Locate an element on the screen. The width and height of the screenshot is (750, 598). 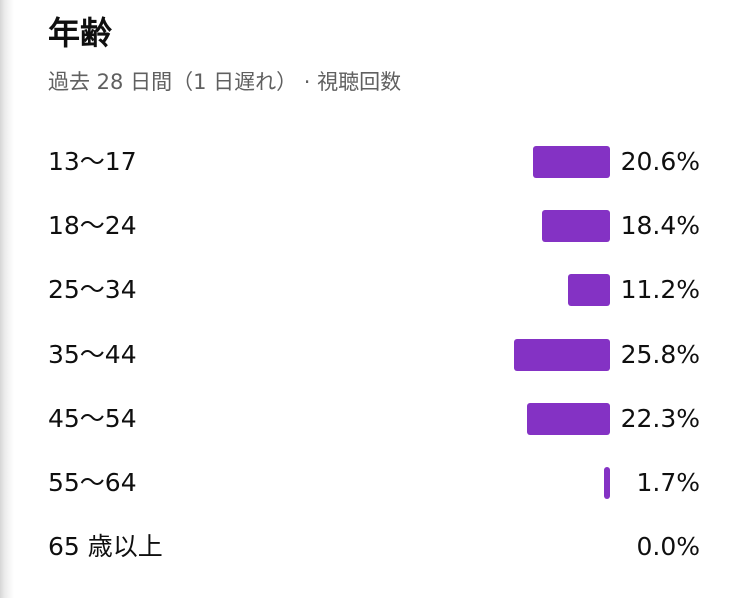
chart-row: 45〜54 22.3% is located at coordinates (375, 419).